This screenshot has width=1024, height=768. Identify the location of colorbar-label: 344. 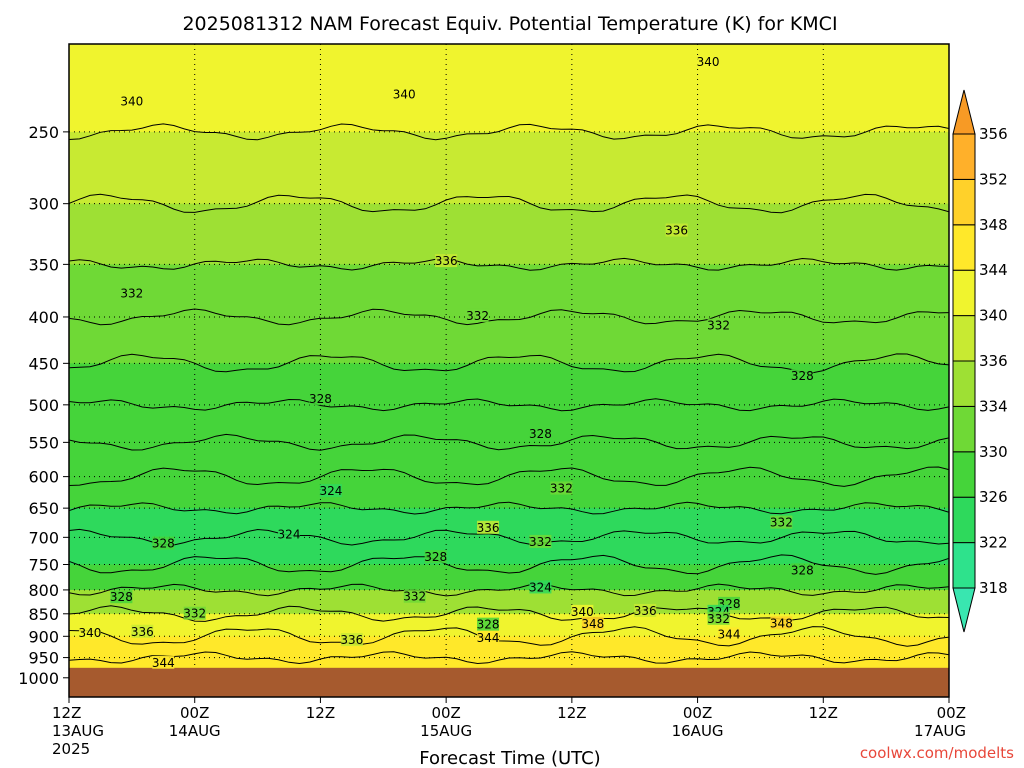
(993, 270).